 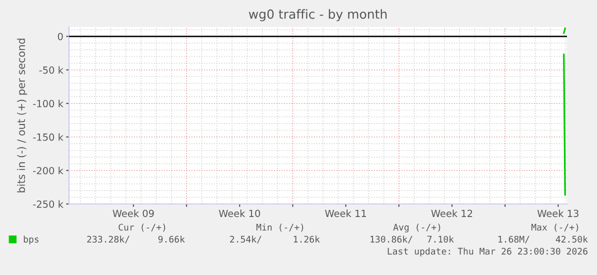 What do you see at coordinates (440, 239) in the screenshot?
I see `text: 7.10k` at bounding box center [440, 239].